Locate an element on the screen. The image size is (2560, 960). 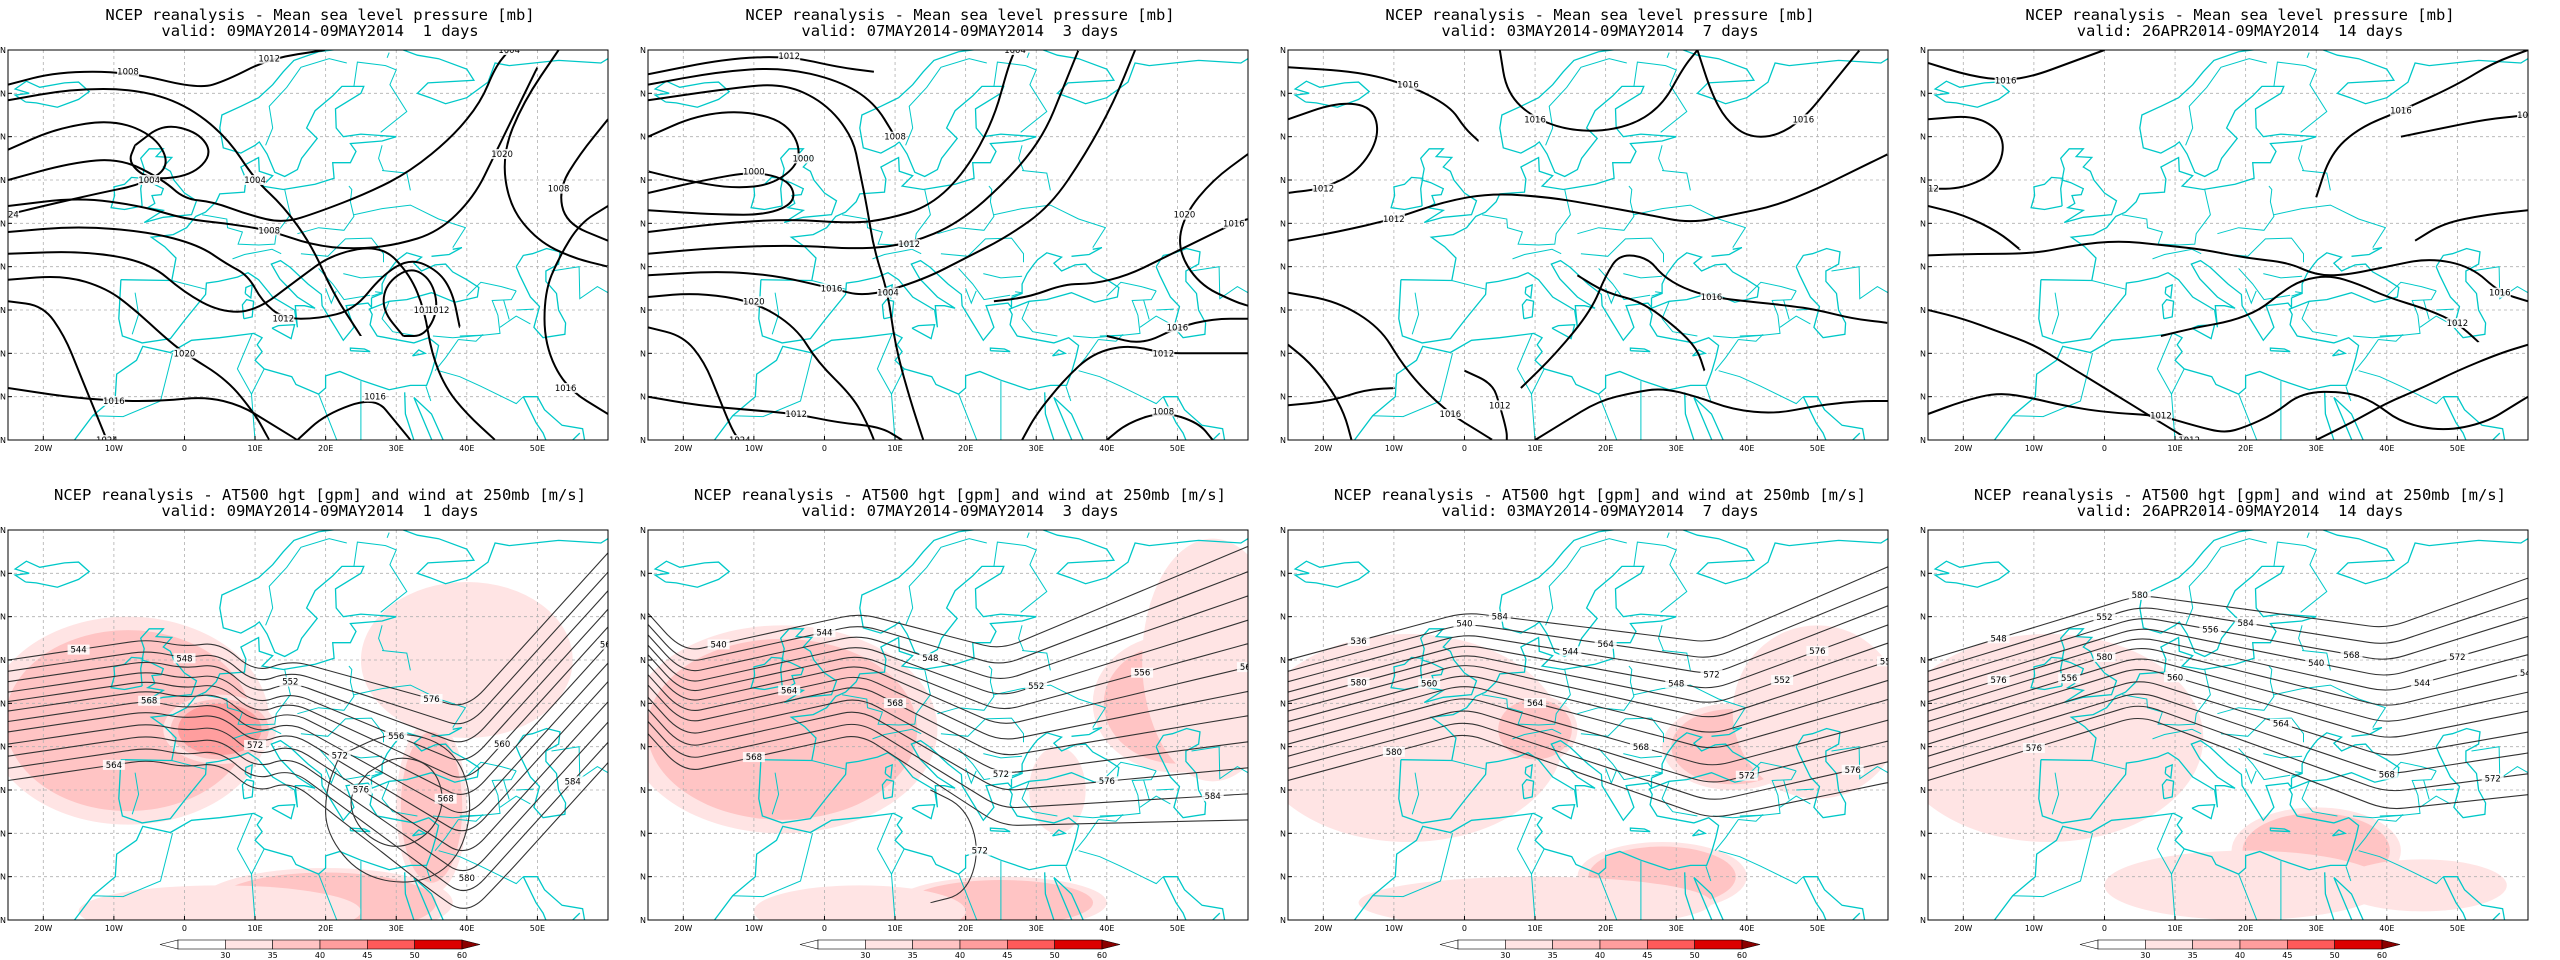
contour-label: 544 is located at coordinates (2422, 684).